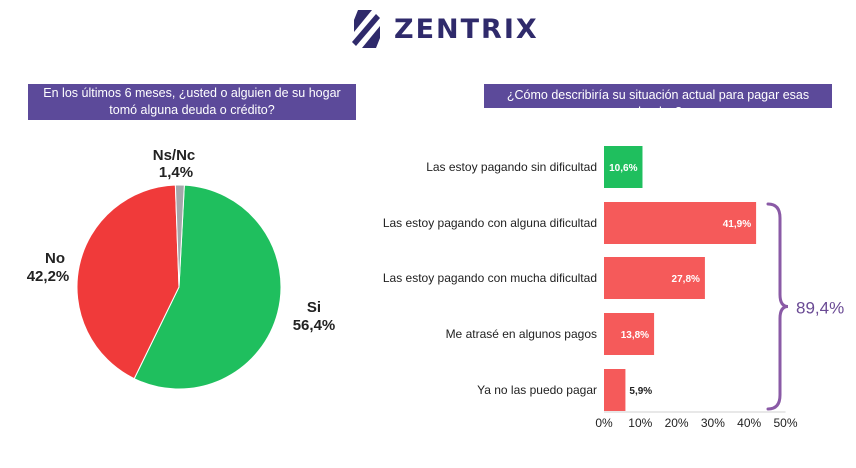  I want to click on group-bracket, so click(777, 306).